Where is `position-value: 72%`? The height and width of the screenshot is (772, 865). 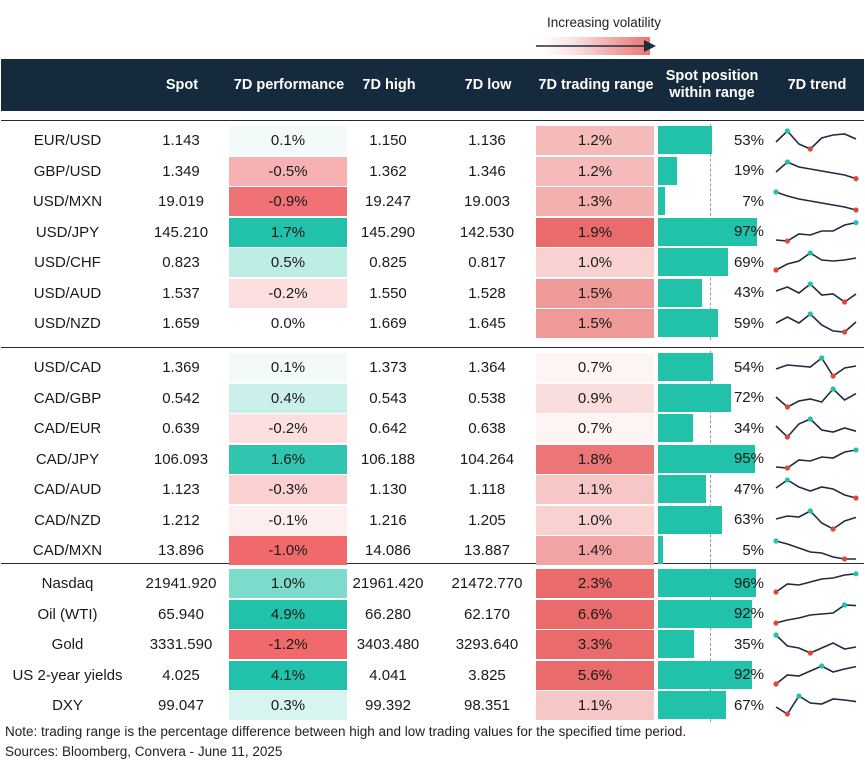
position-value: 72% is located at coordinates (748, 397).